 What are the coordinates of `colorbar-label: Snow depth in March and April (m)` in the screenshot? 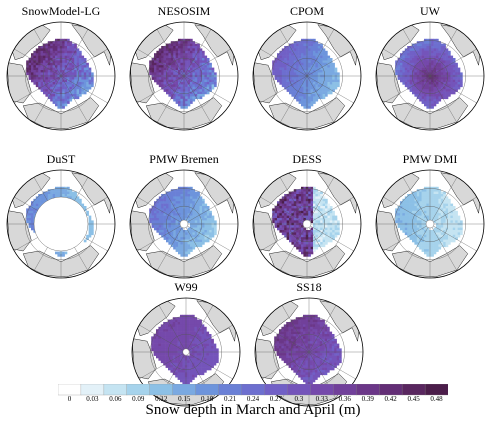 It's located at (253, 410).